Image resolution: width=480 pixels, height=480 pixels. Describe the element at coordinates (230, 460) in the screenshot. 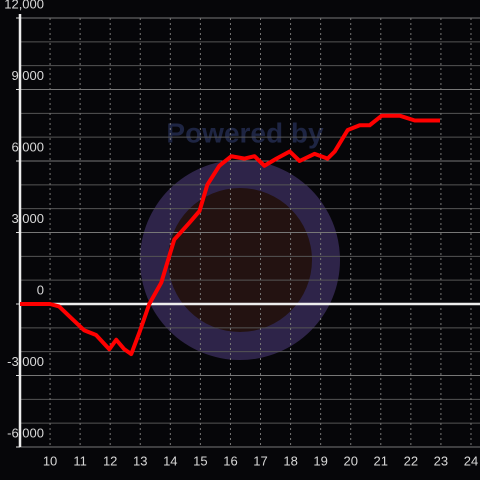

I see `x-tick-label: 16` at that location.